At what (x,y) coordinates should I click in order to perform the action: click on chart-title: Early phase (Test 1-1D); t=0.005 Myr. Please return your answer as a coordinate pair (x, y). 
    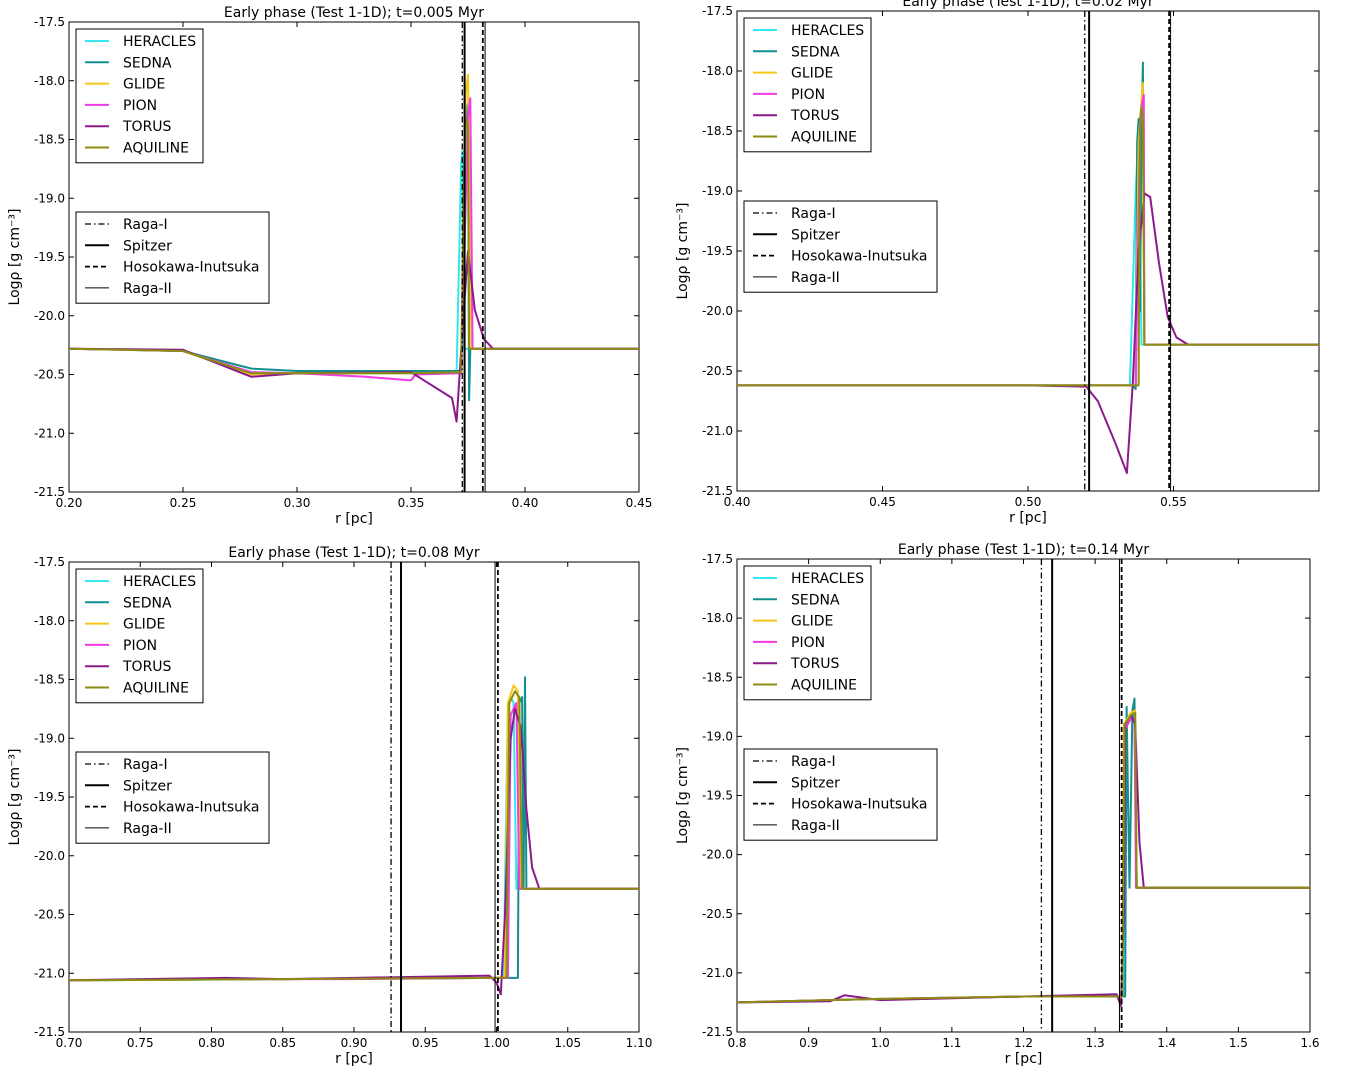
    Looking at the image, I should click on (354, 13).